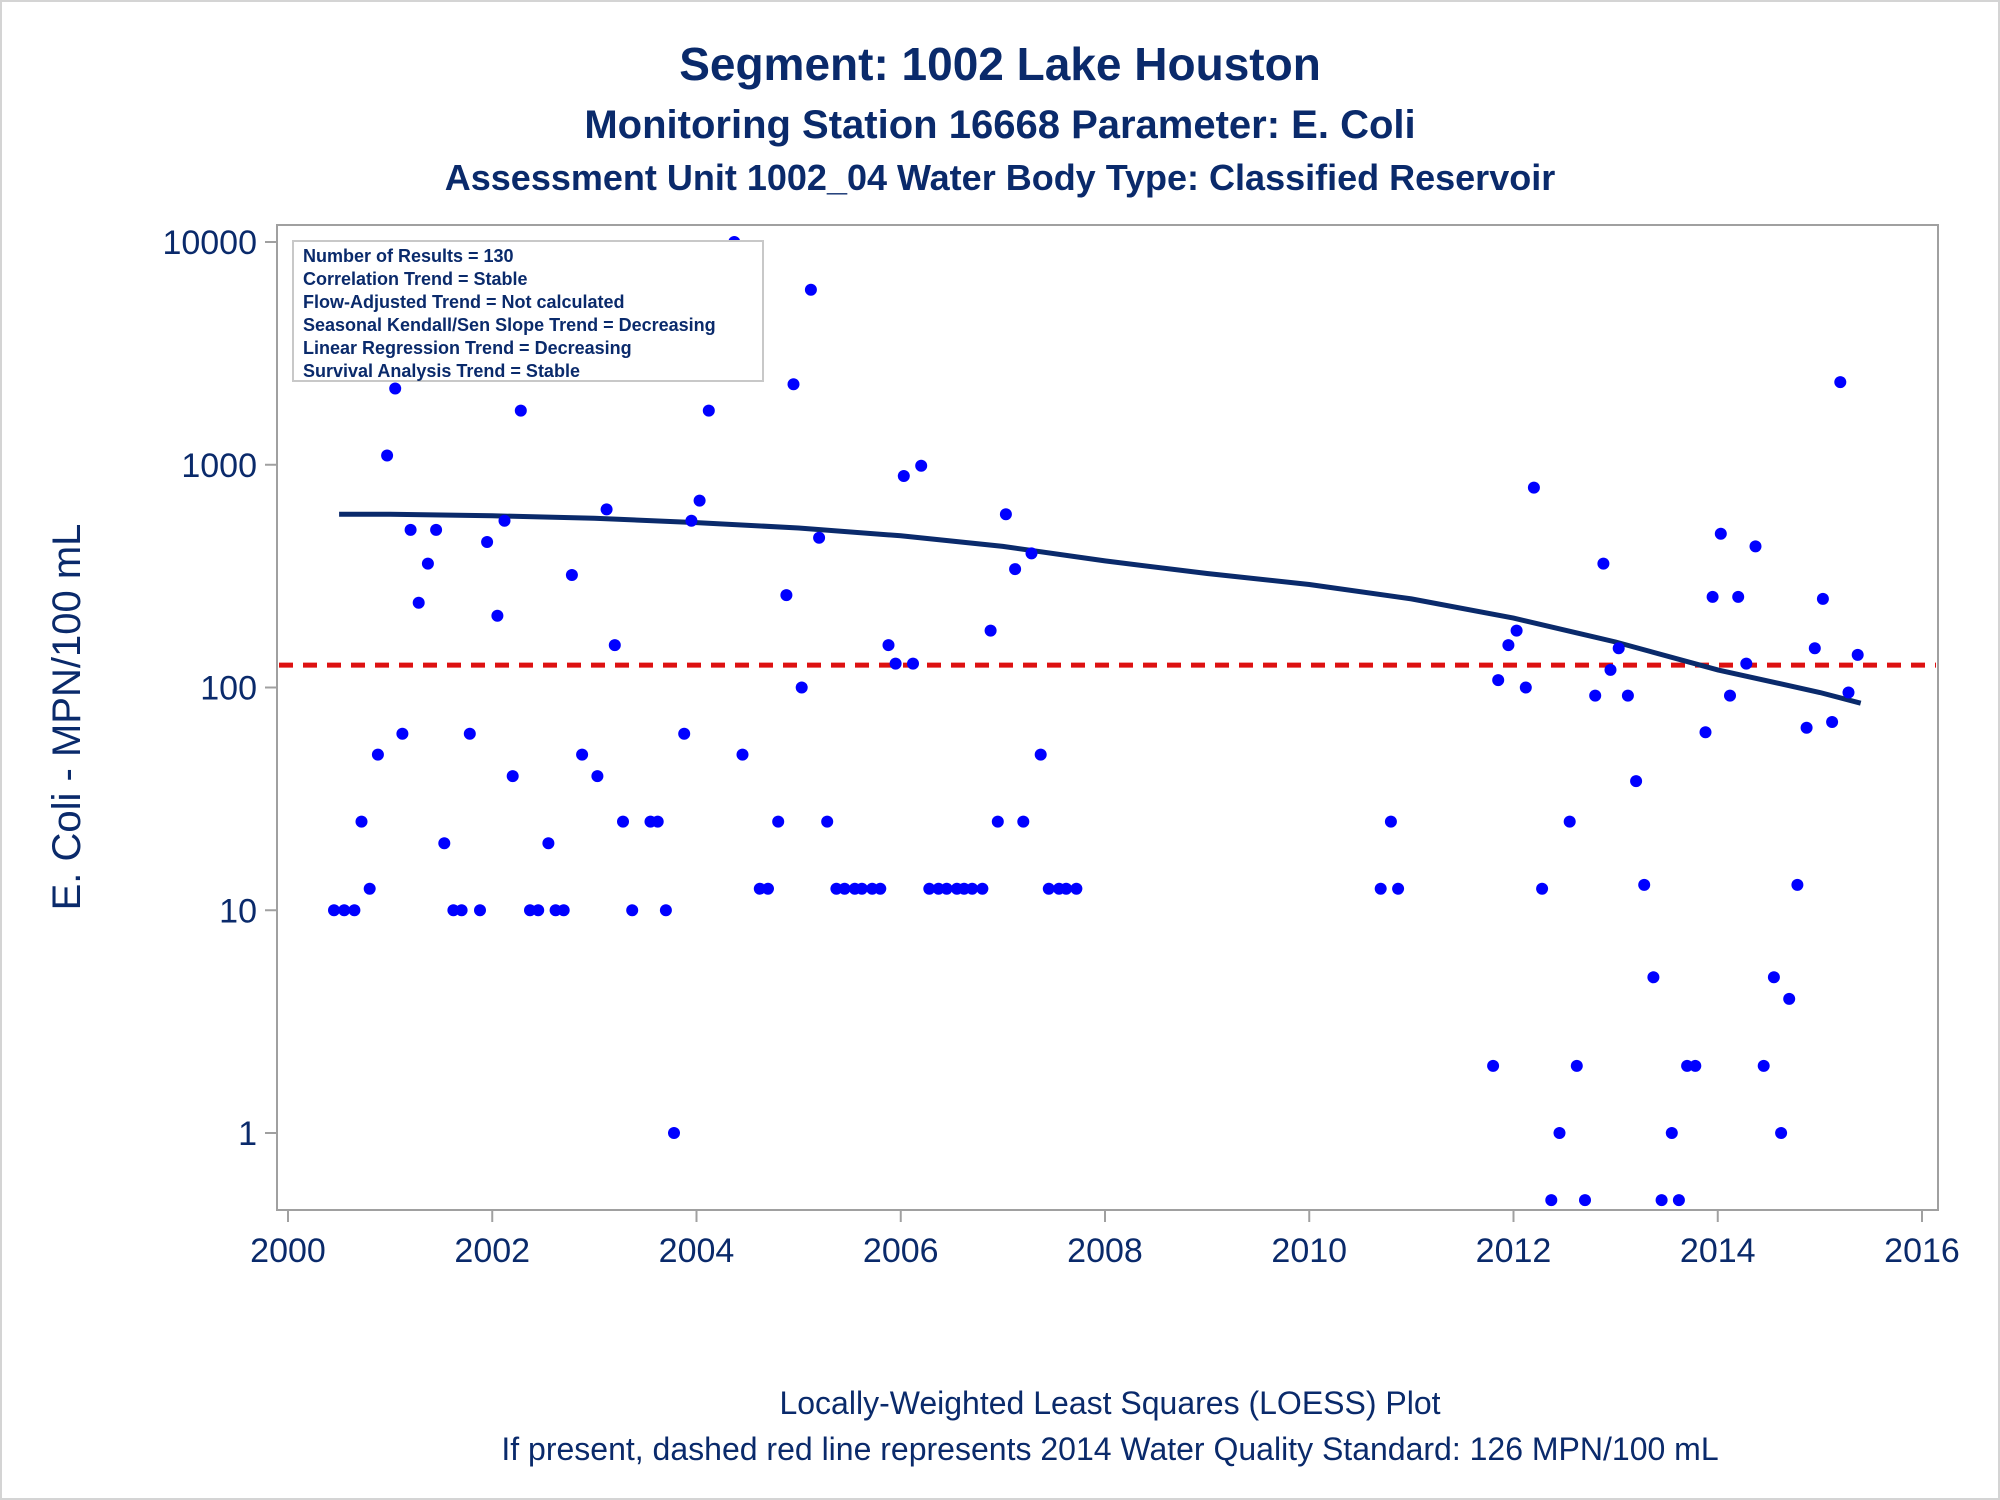 Image resolution: width=2000 pixels, height=1500 pixels. Describe the element at coordinates (219, 466) in the screenshot. I see `y-tick-label: 1000` at that location.